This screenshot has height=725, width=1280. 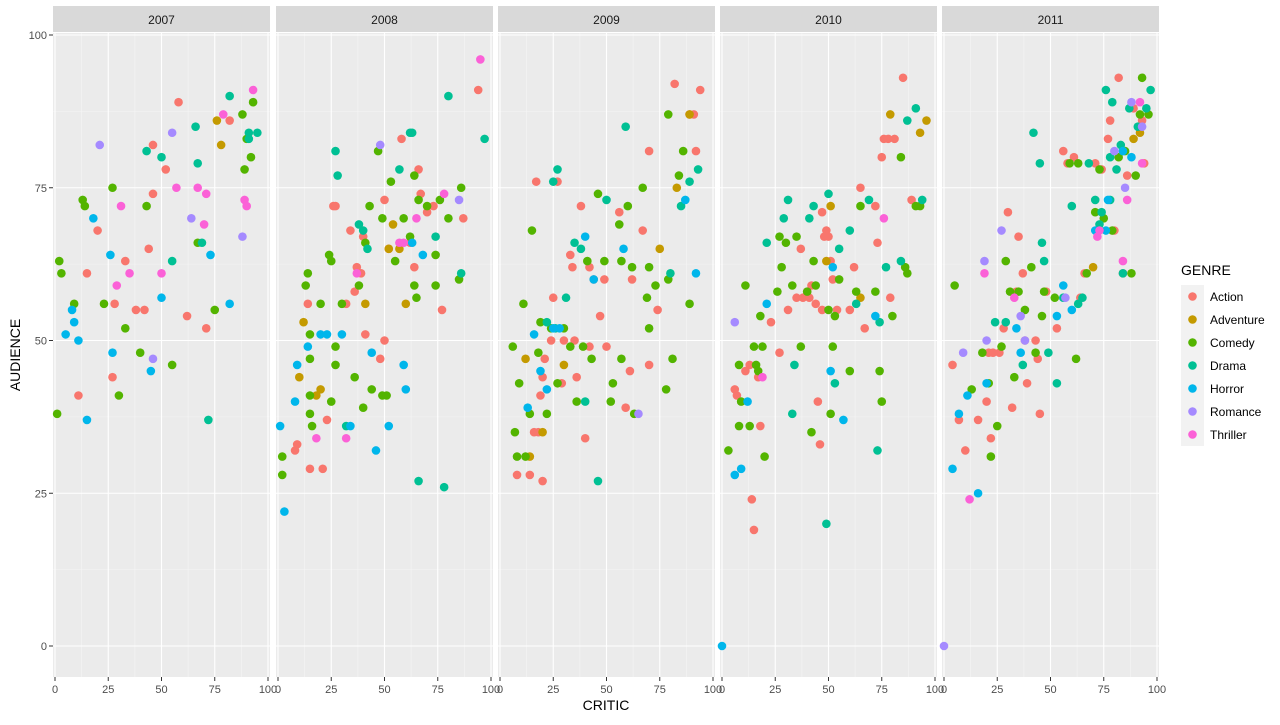 What do you see at coordinates (41, 494) in the screenshot?
I see `y-tick-label: 25` at bounding box center [41, 494].